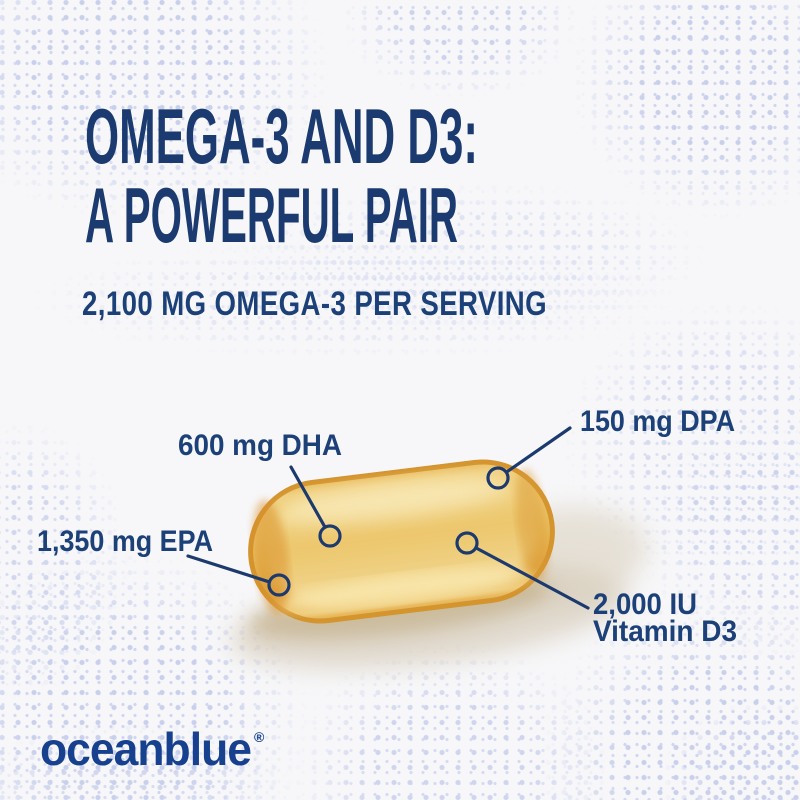 Image resolution: width=800 pixels, height=800 pixels. I want to click on capsule-left-rim-fold, so click(271, 557).